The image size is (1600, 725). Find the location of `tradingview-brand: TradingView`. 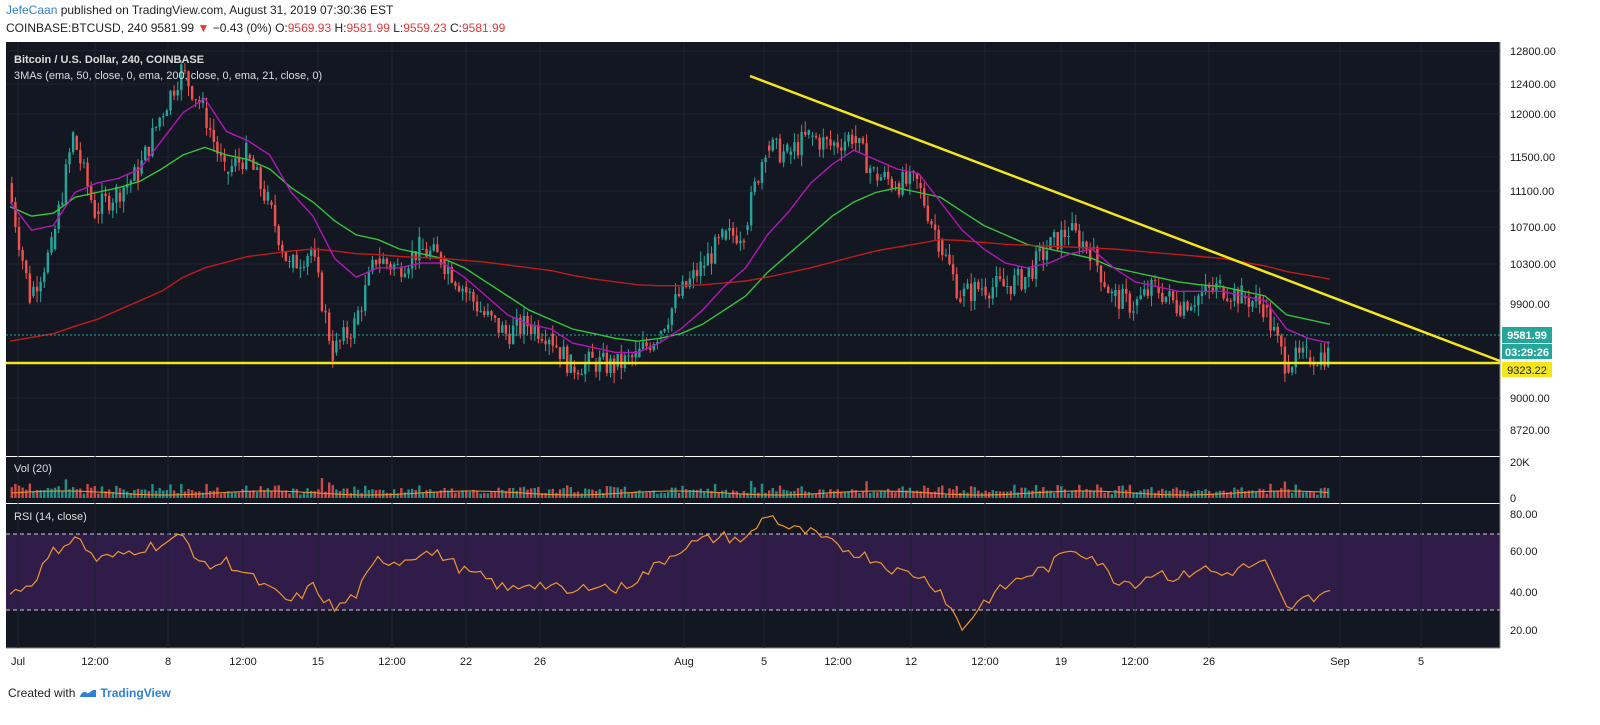

tradingview-brand: TradingView is located at coordinates (125, 693).